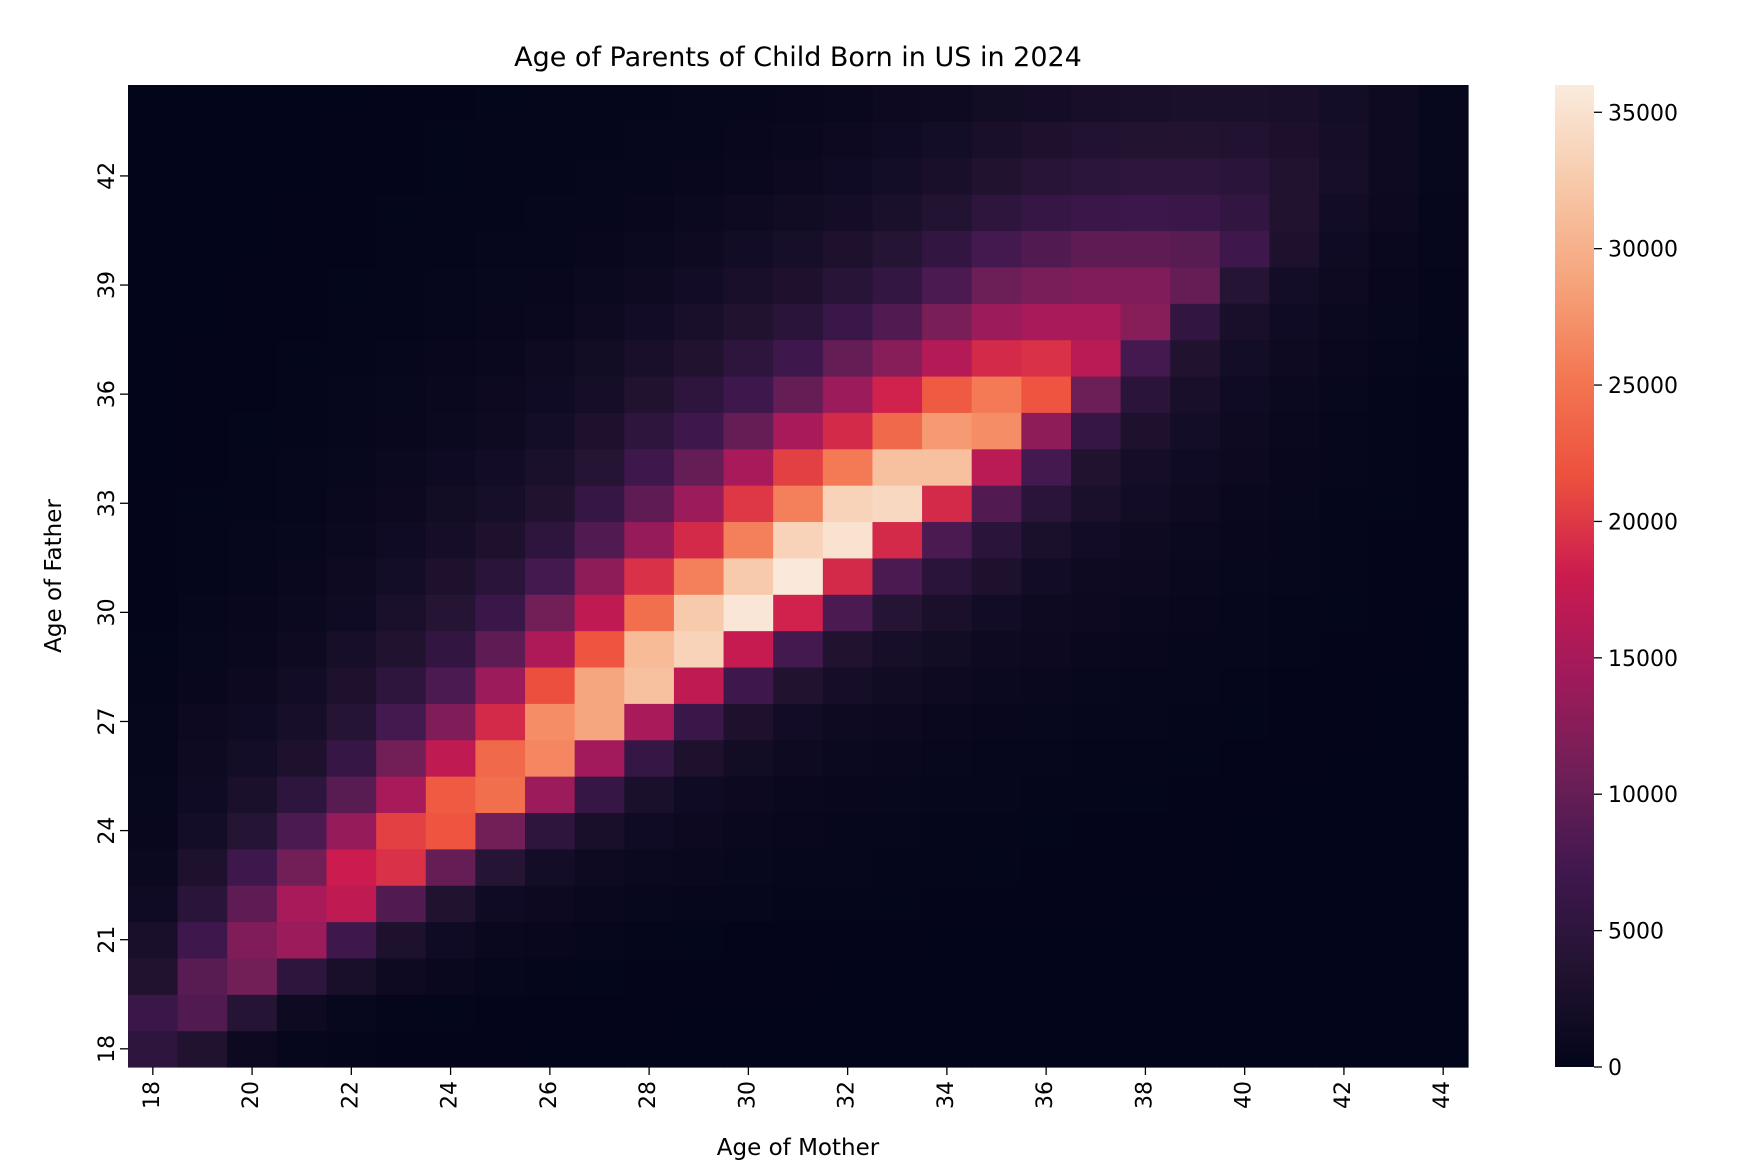 This screenshot has width=1750, height=1172. Describe the element at coordinates (946, 1095) in the screenshot. I see `x-tick-label: 34` at that location.